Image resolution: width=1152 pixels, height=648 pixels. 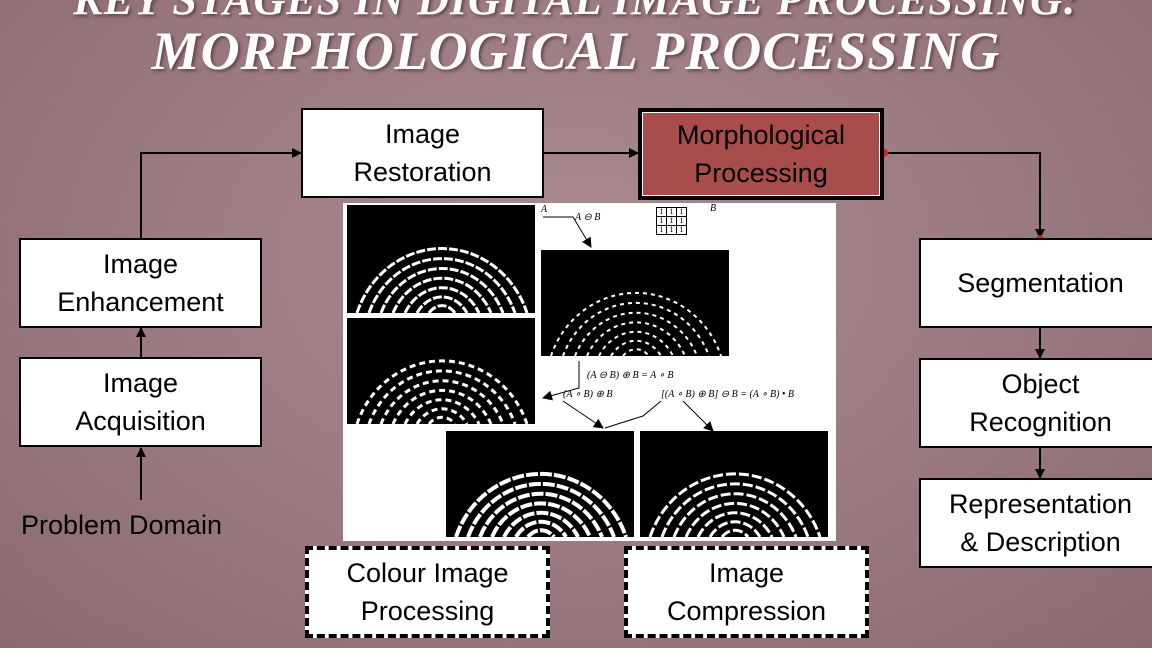 I want to click on arrow-enhancement-to-restoration, so click(x=221, y=193).